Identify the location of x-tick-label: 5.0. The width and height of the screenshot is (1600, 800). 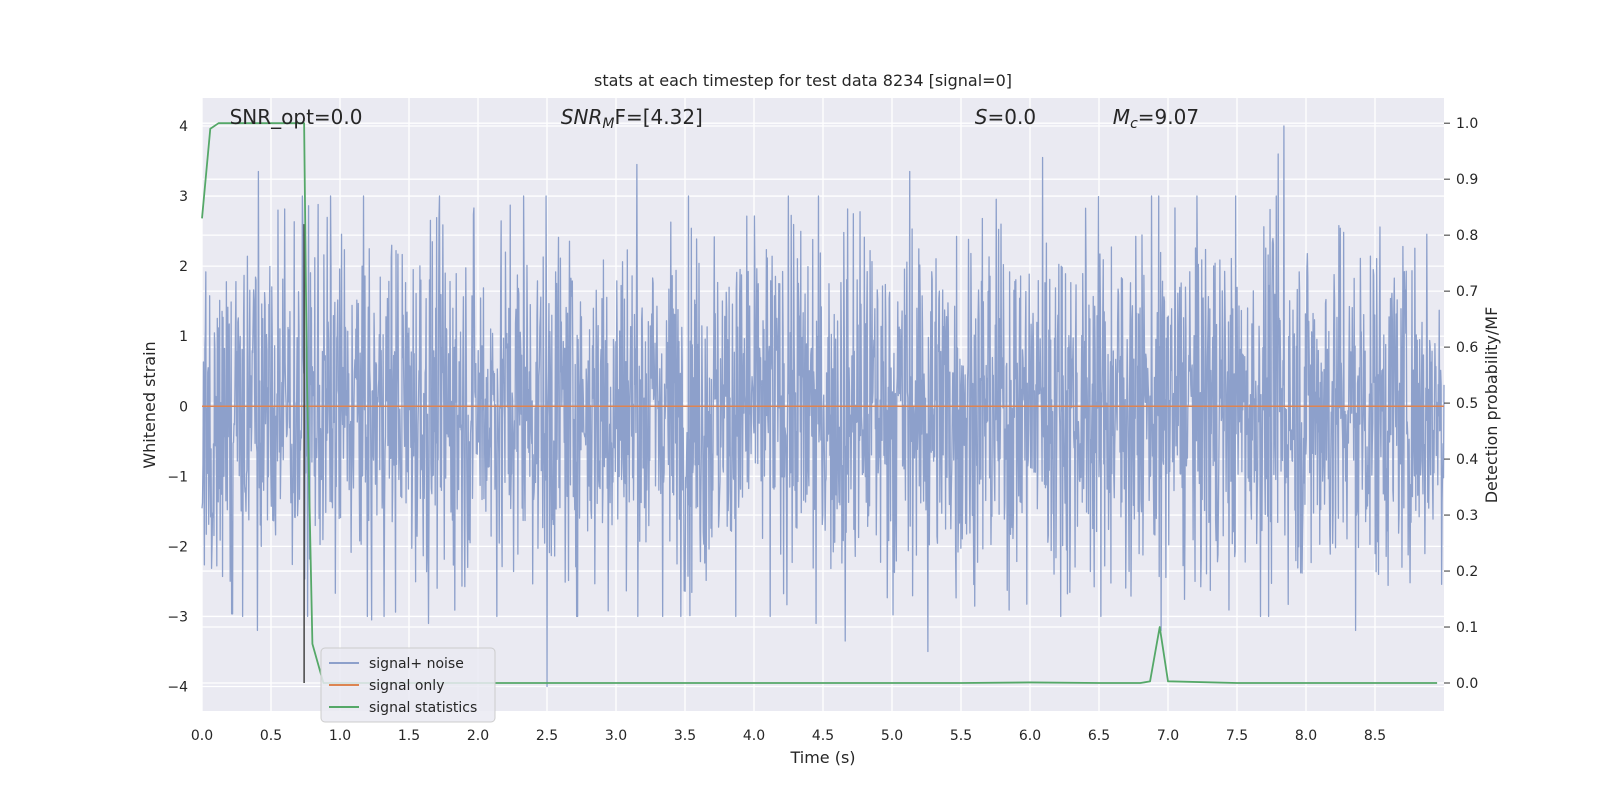
(892, 736).